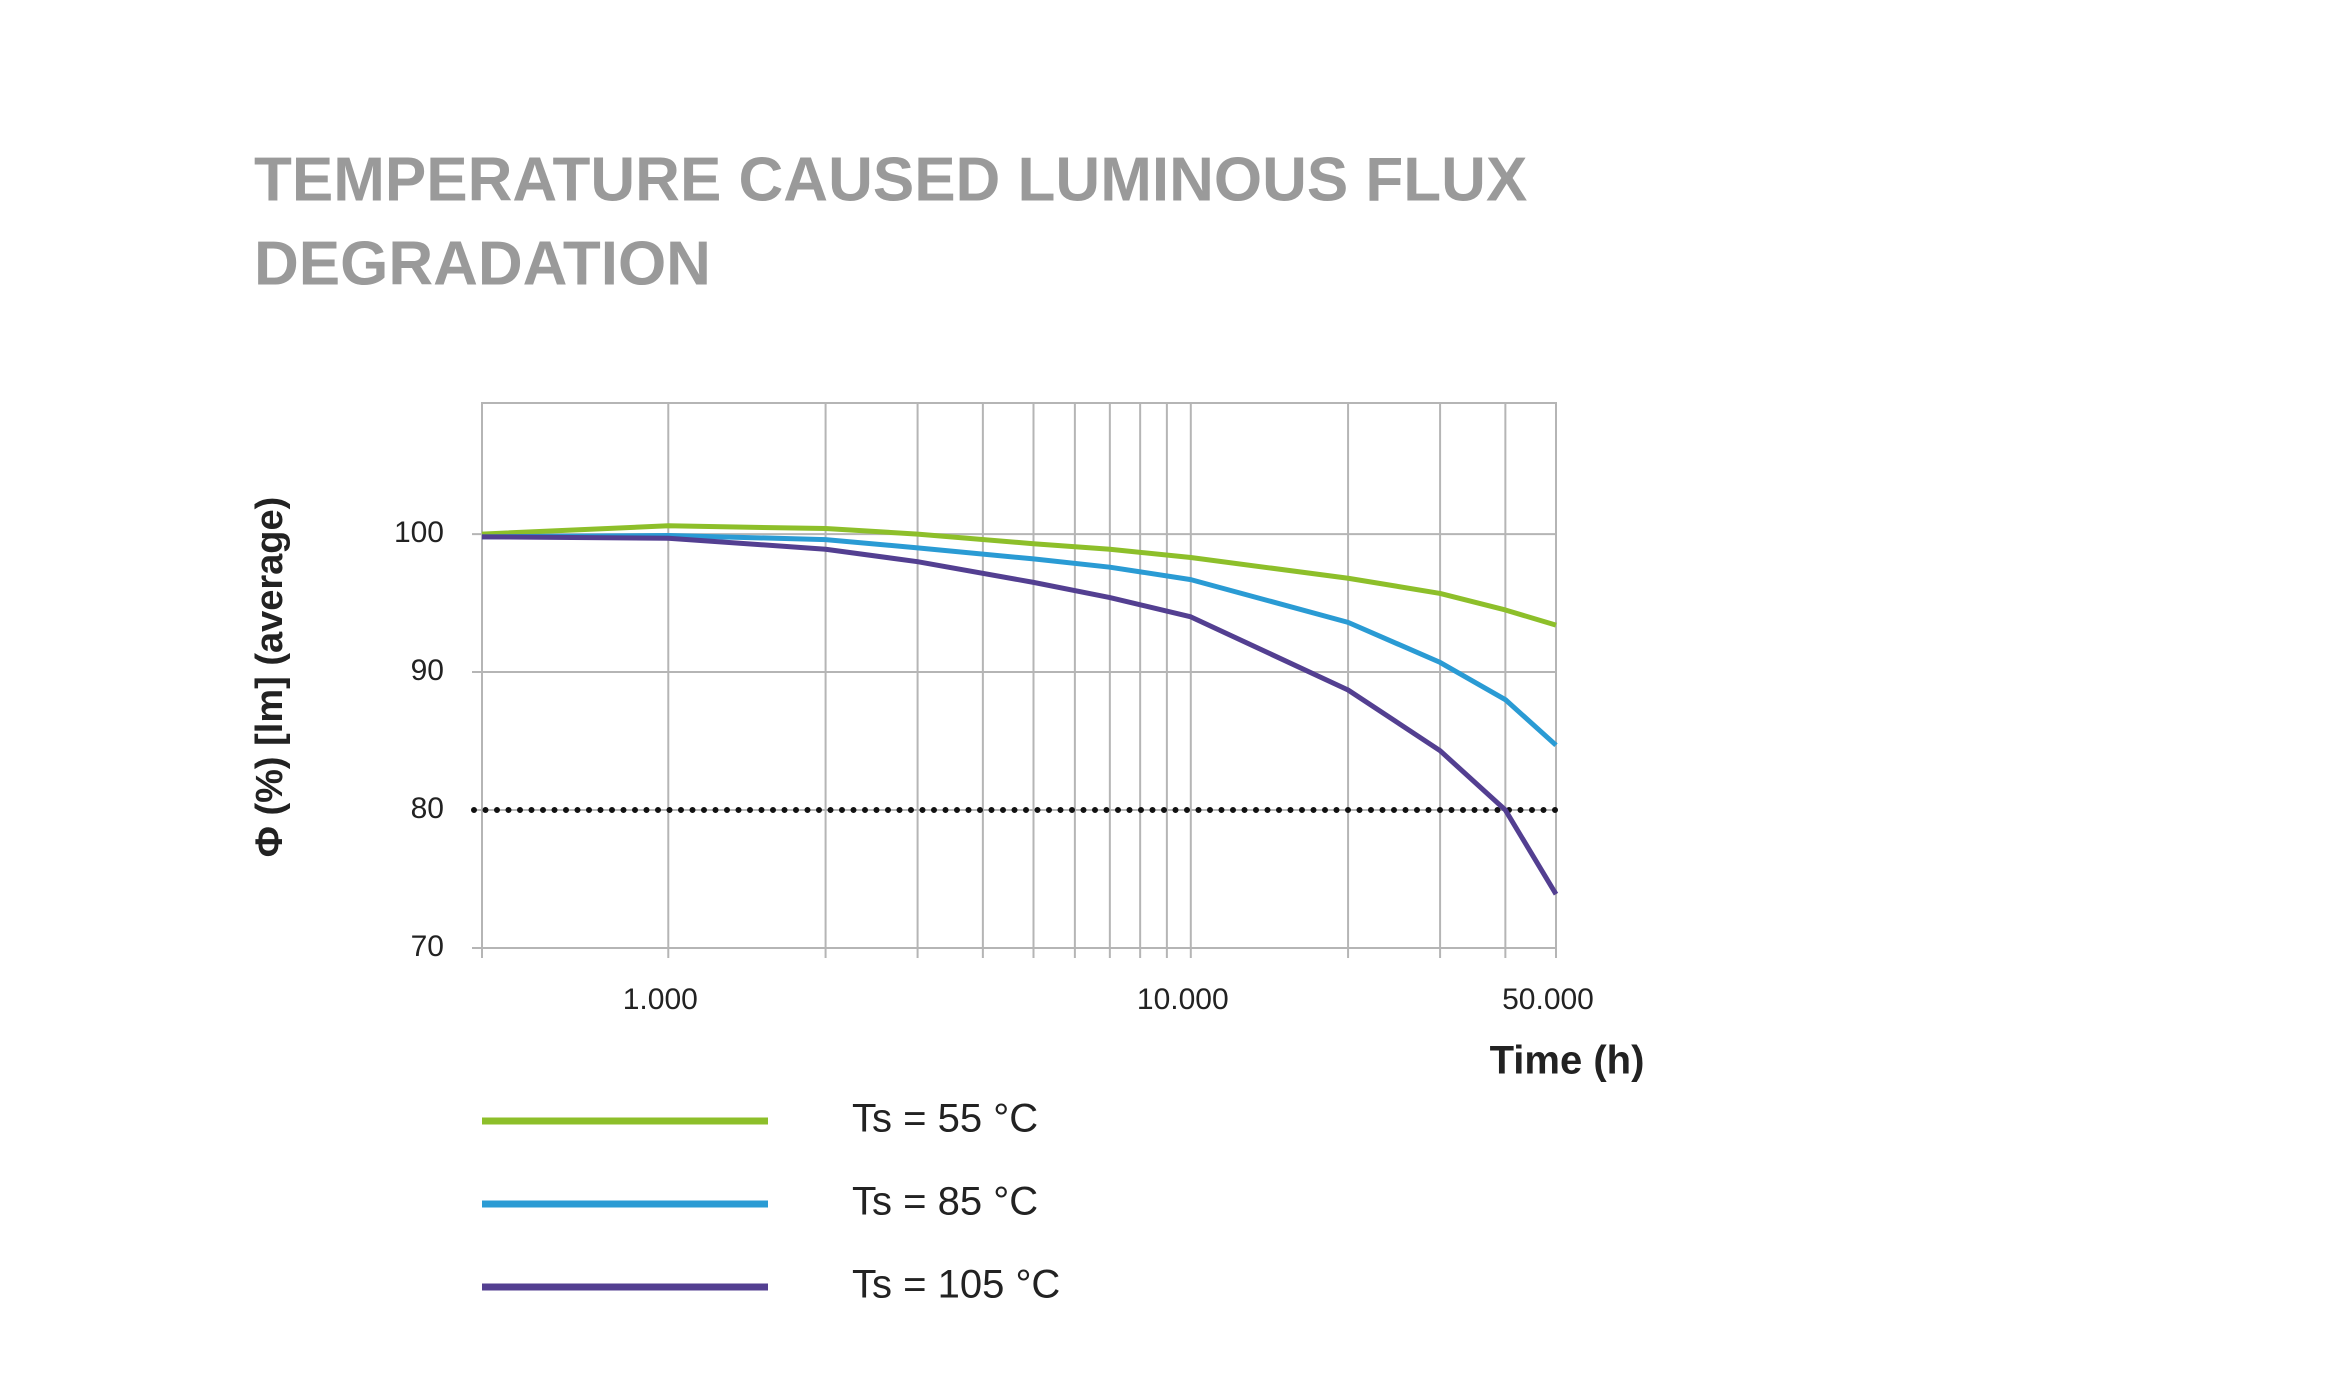 This screenshot has height=1378, width=2336. Describe the element at coordinates (890, 179) in the screenshot. I see `chart-title: TEMPERATURE CAUSED LUMINOUS FLUX` at that location.